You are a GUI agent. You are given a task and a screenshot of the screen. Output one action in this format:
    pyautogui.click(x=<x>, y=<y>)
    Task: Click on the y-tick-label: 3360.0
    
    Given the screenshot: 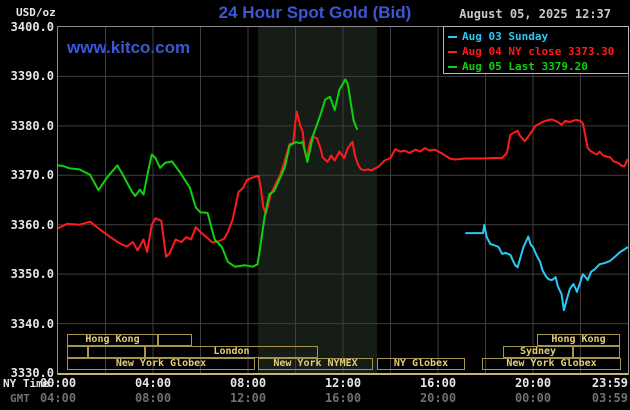 What is the action you would take?
    pyautogui.click(x=32, y=224)
    